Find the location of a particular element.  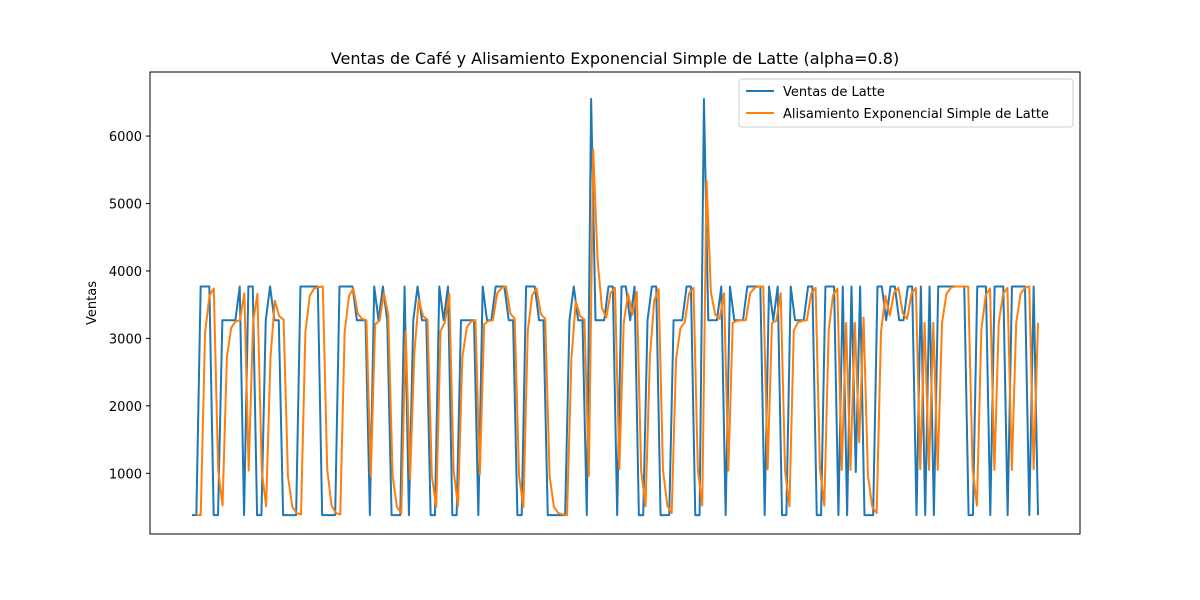

legend-label-ventas: Ventas de Latte is located at coordinates (834, 92).